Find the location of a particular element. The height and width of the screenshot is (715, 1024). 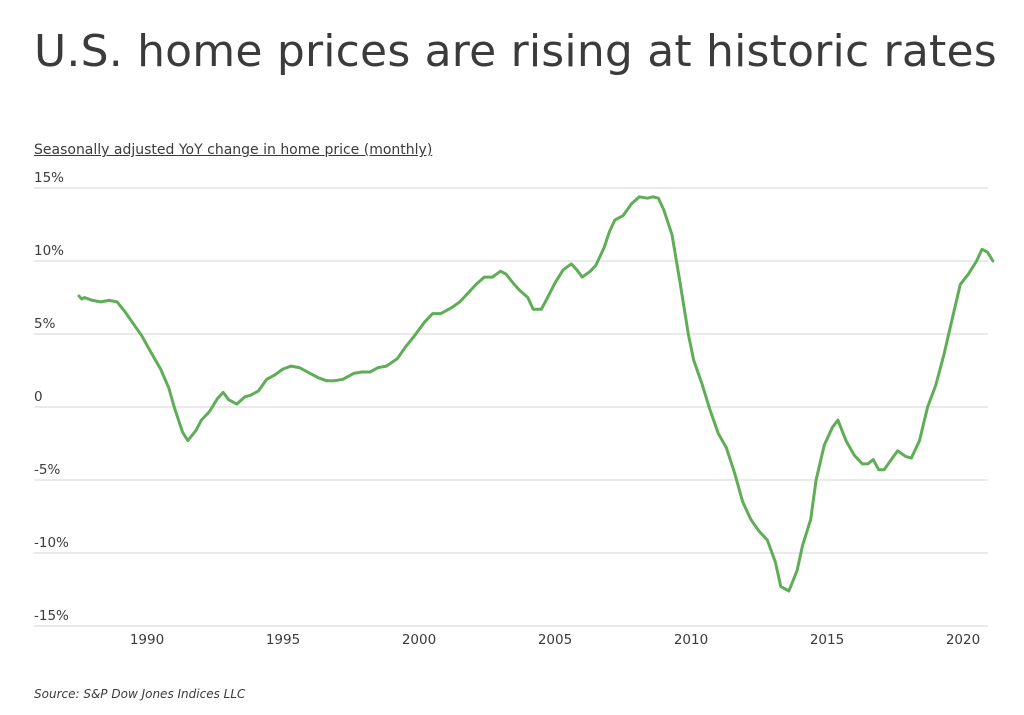

x-tick-label: 2005 is located at coordinates (555, 640).